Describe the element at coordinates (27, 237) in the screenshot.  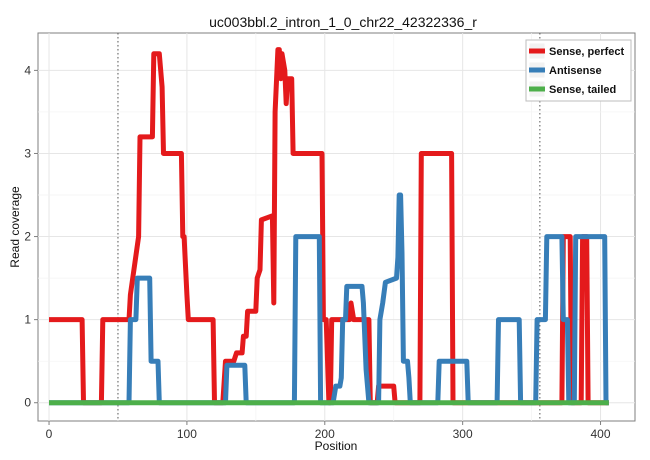
I see `y-tick-label: 2` at that location.